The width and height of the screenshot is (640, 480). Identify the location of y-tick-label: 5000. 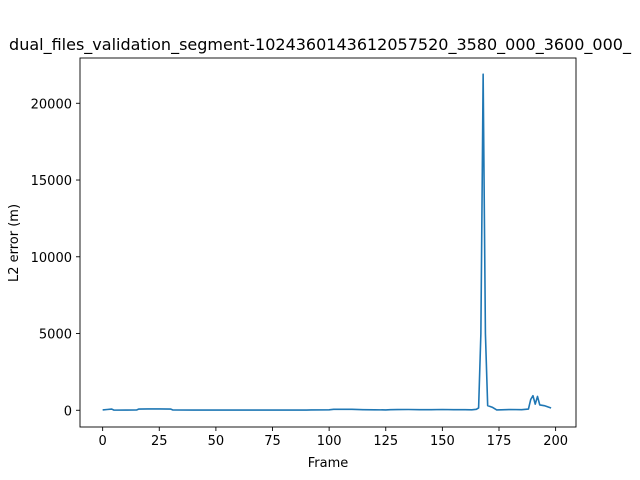
(55, 335).